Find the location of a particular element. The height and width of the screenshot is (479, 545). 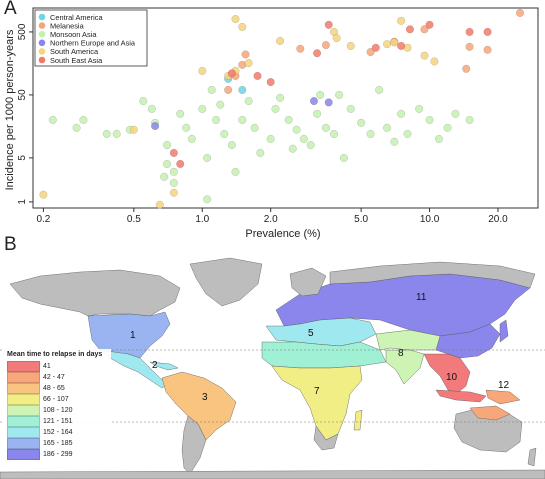

legend-range-label: 48 - 65 is located at coordinates (54, 388).